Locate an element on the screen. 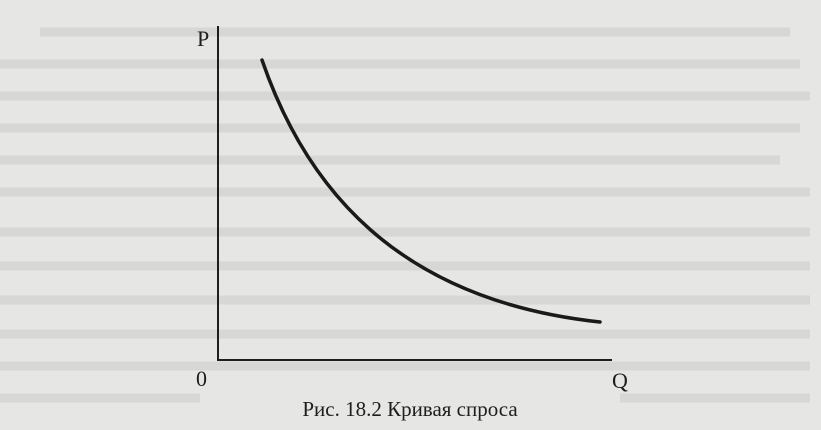 Image resolution: width=821 pixels, height=430 pixels. x-axis-label: Q is located at coordinates (620, 380).